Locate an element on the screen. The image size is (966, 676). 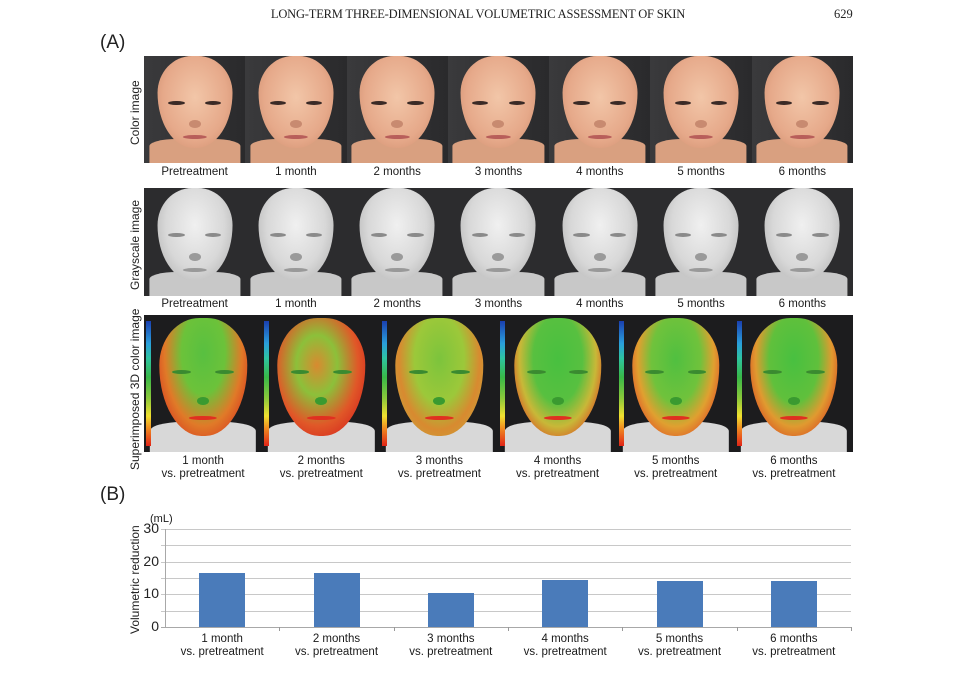
color-image-row is located at coordinates (498, 109).